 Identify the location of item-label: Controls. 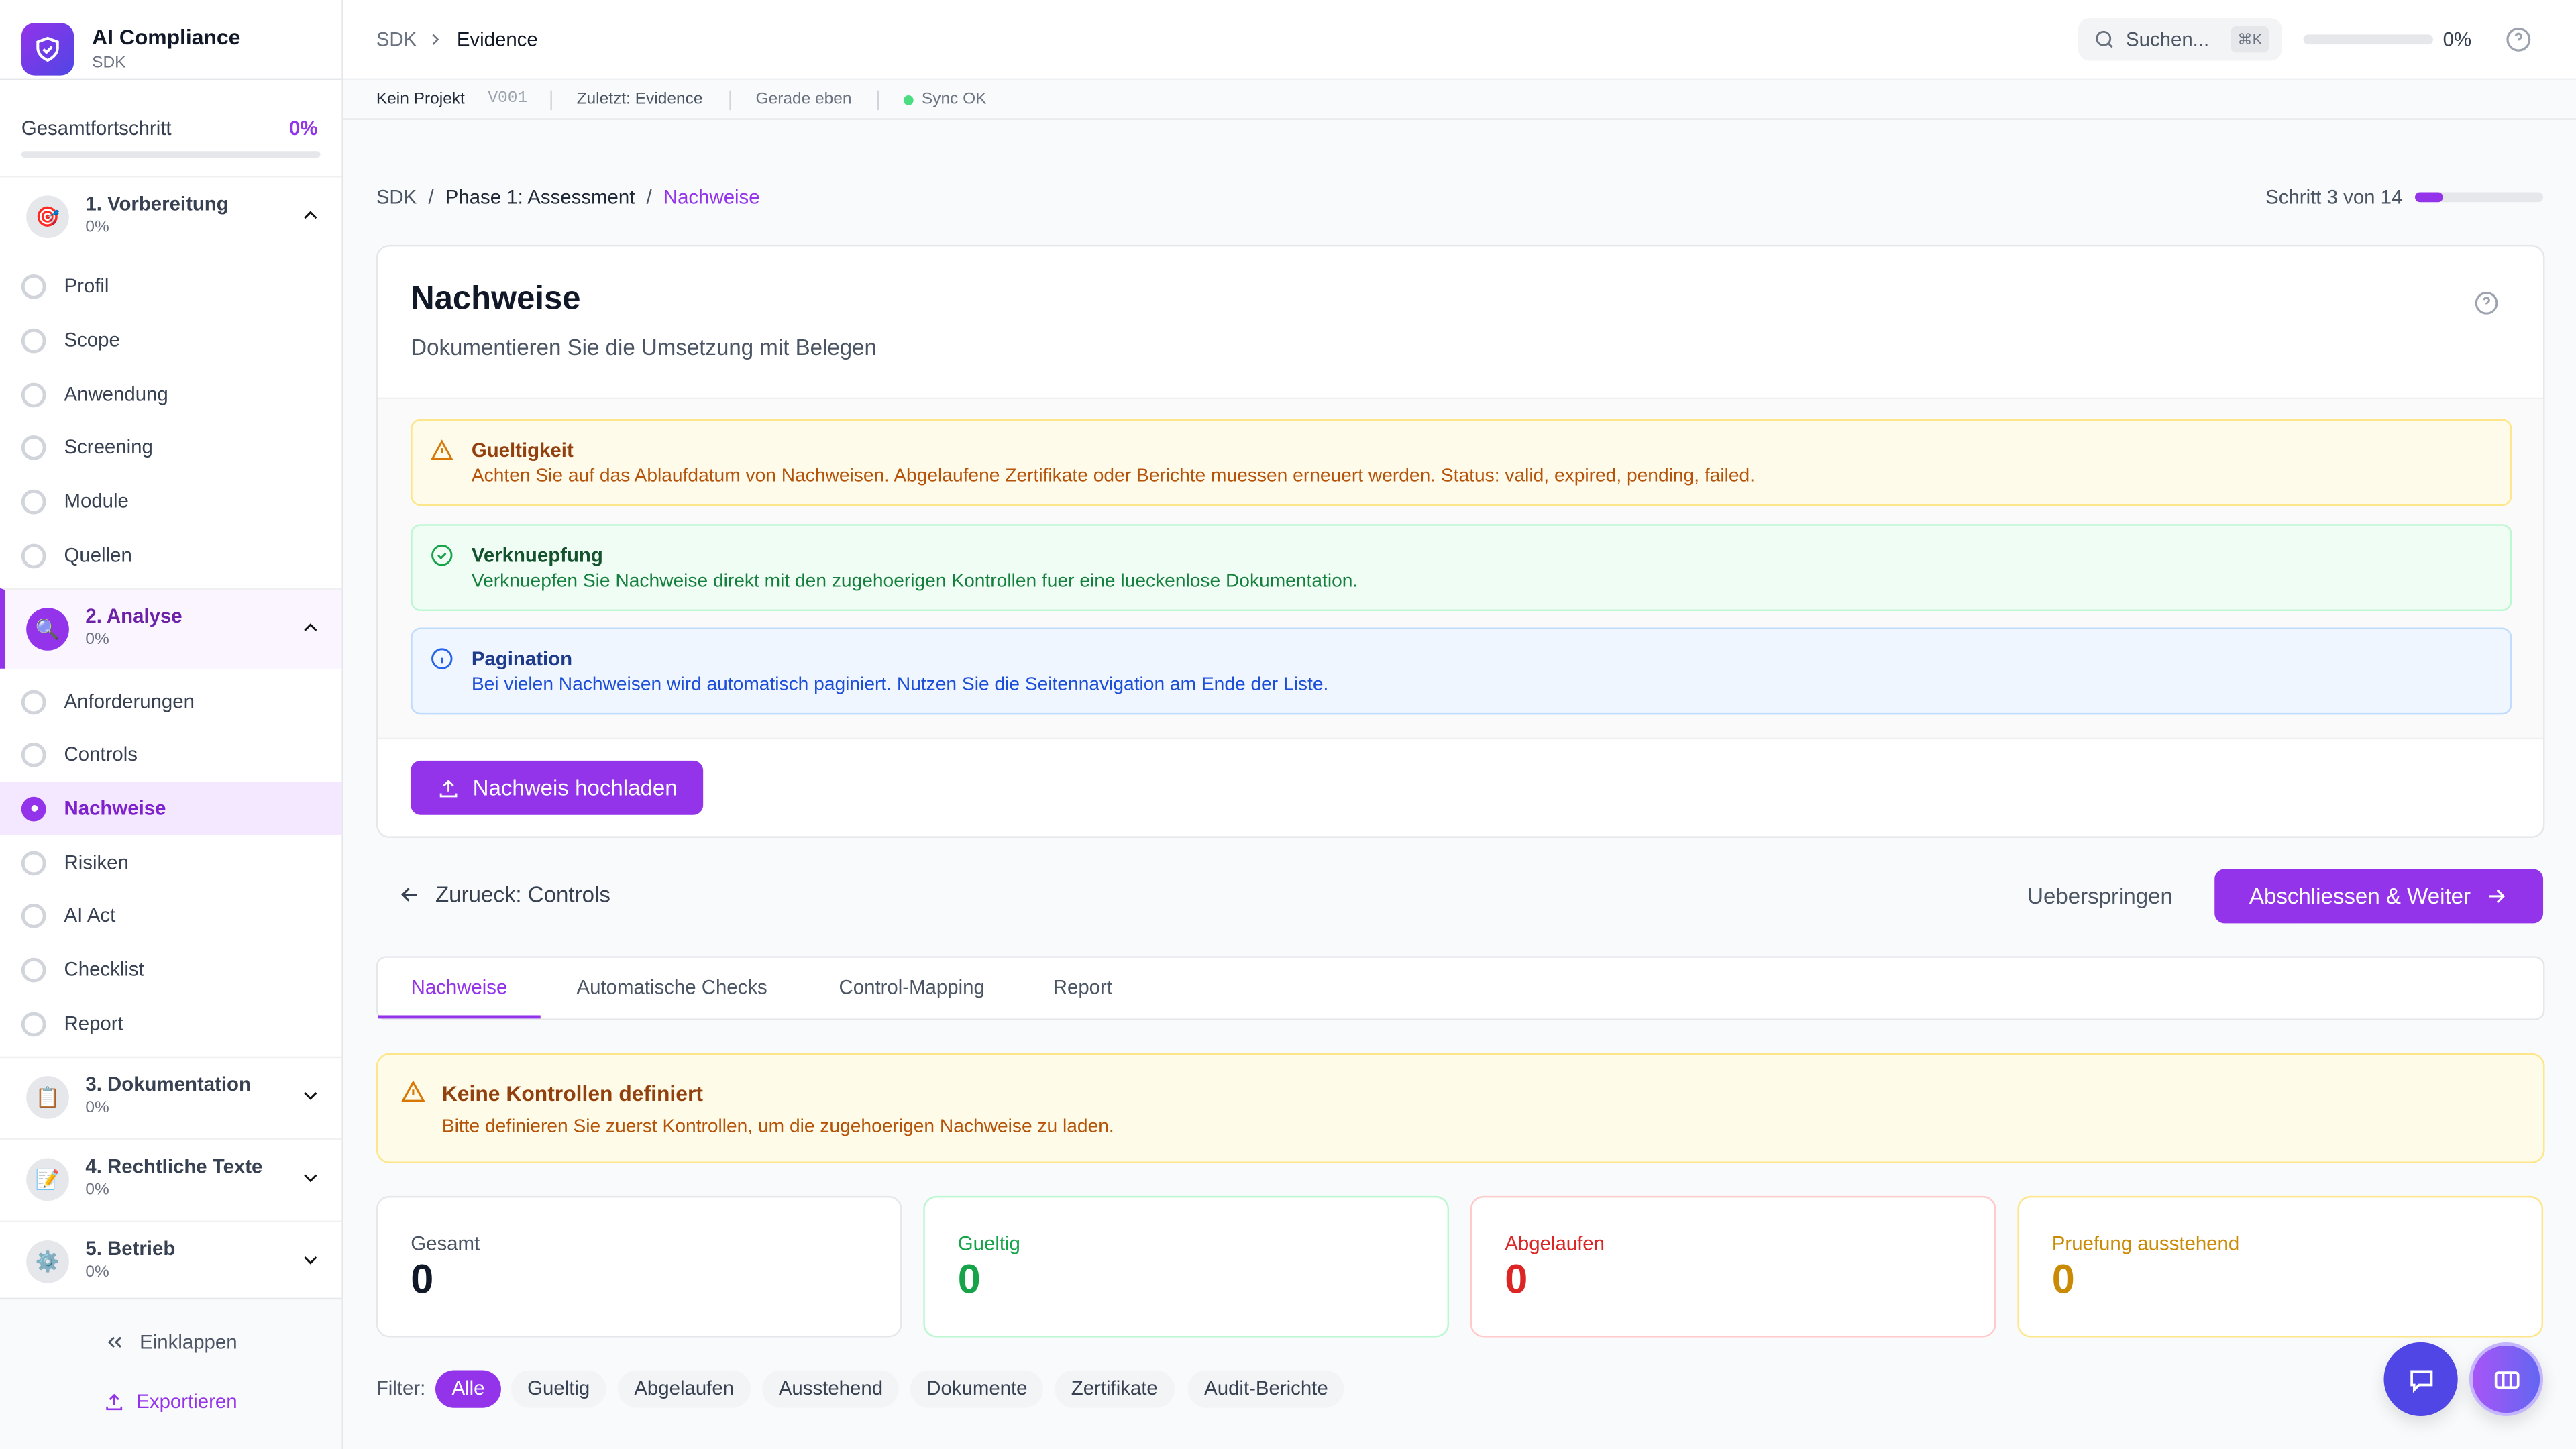
(101, 754).